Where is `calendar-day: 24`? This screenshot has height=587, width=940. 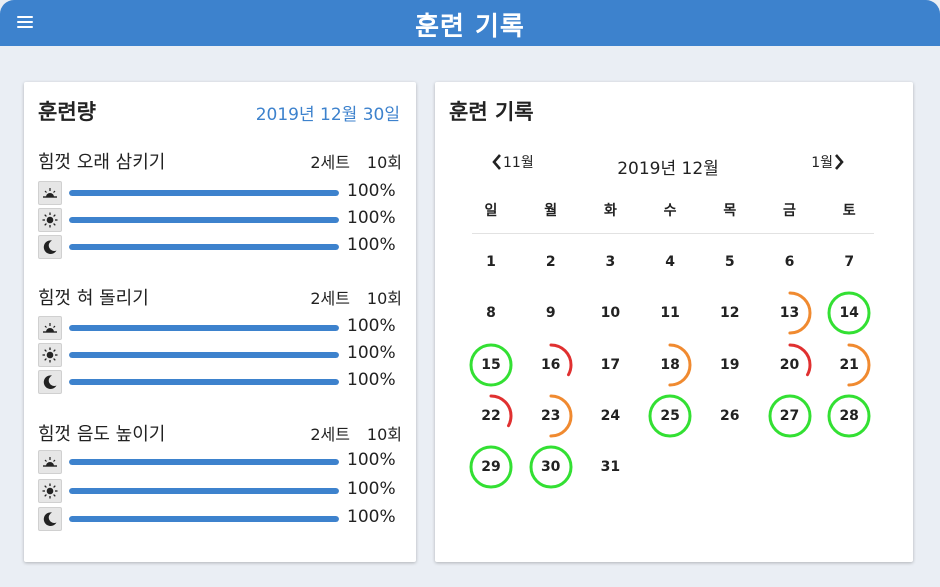
calendar-day: 24 is located at coordinates (610, 416).